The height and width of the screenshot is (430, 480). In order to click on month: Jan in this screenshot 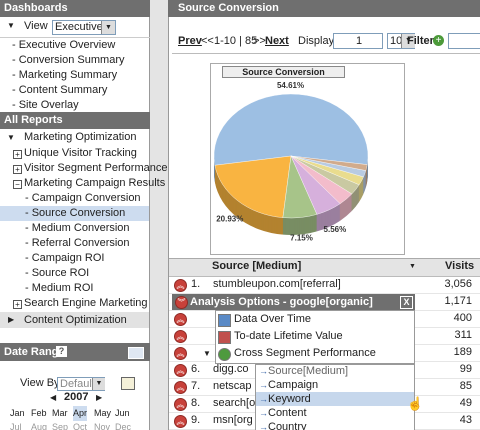, I will do `click(17, 413)`.